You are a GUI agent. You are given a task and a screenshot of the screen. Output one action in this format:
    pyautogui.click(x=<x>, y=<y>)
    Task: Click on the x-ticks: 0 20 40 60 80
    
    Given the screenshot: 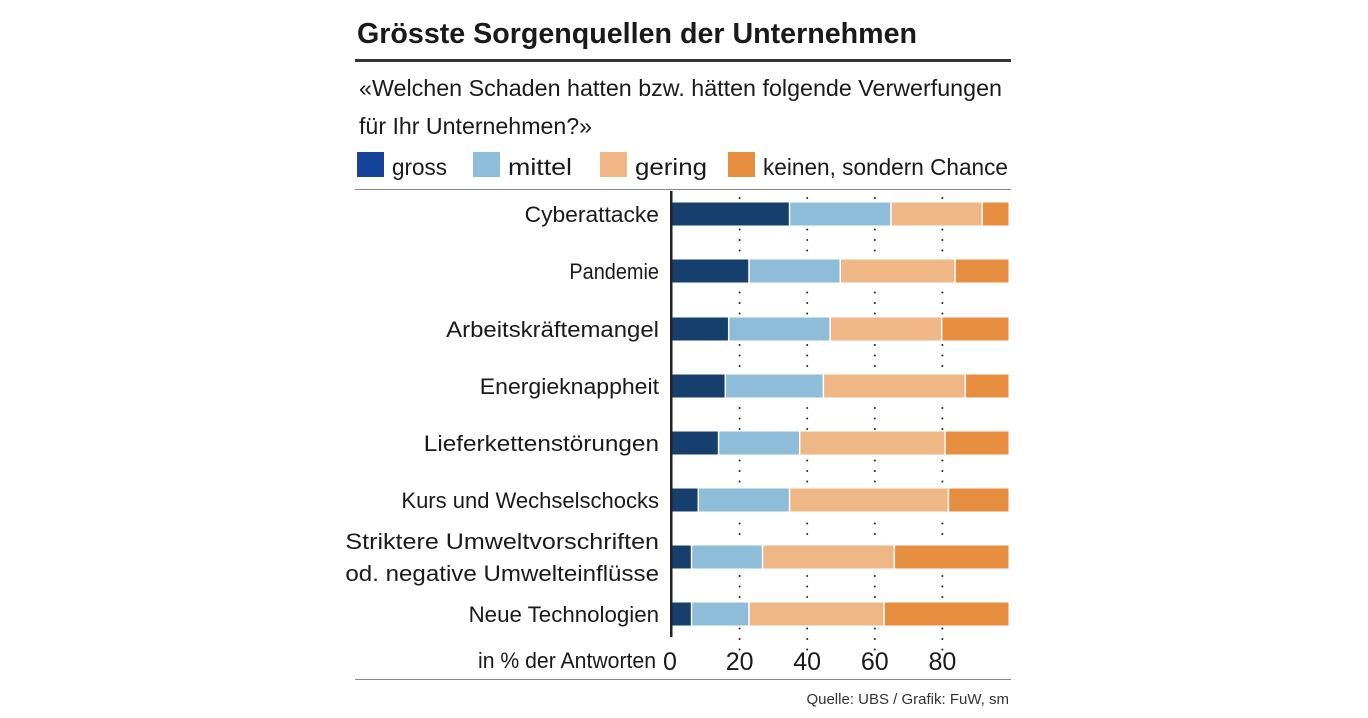 What is the action you would take?
    pyautogui.click(x=809, y=662)
    